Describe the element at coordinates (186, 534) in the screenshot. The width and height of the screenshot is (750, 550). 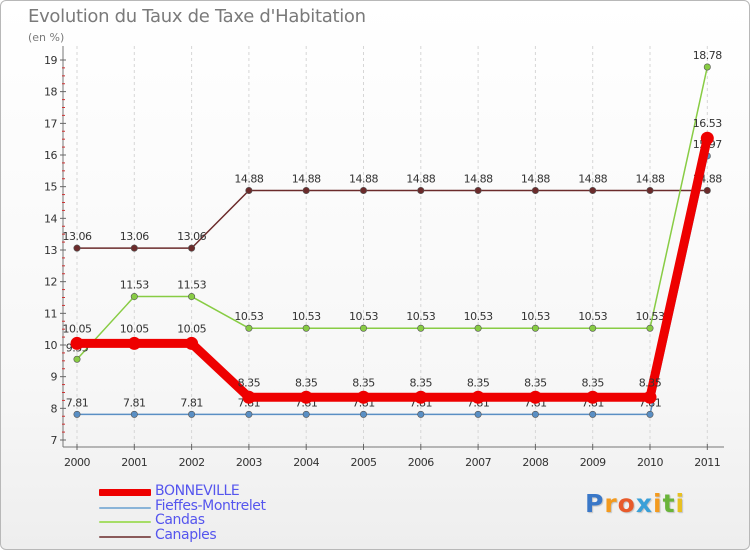
I see `legend-label: Canaples` at that location.